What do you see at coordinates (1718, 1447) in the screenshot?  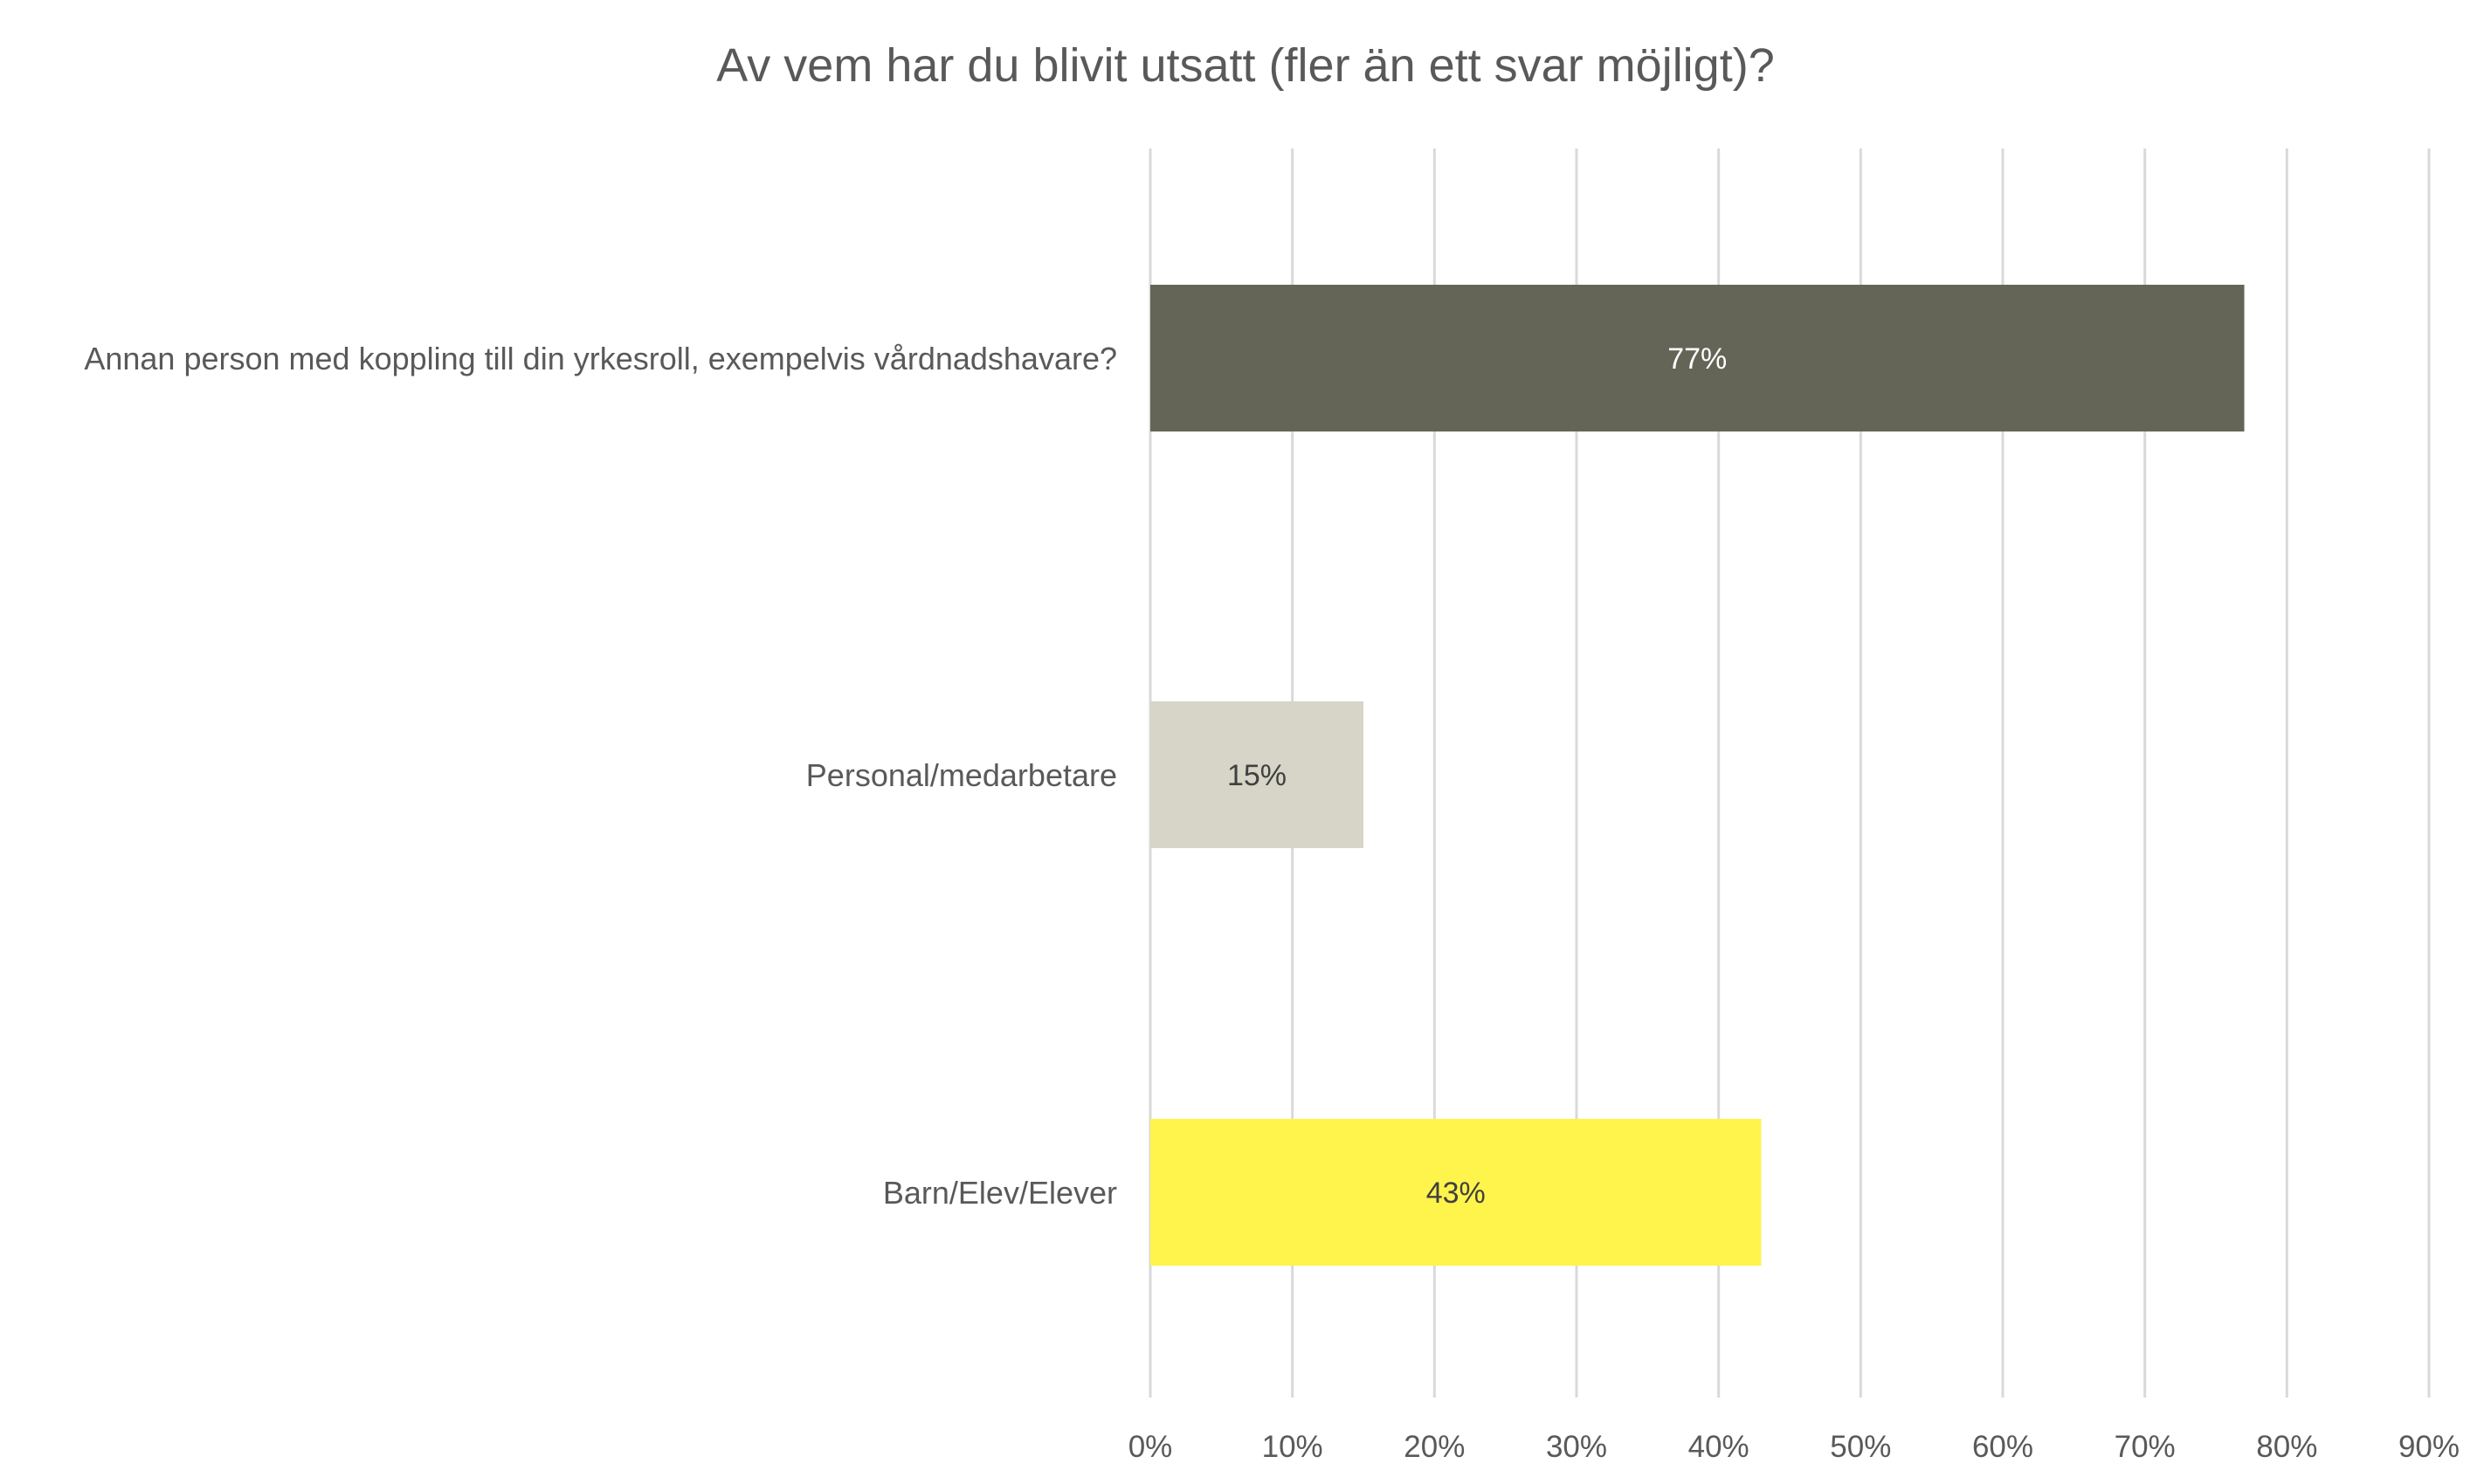 I see `x-tick-label: 40%` at bounding box center [1718, 1447].